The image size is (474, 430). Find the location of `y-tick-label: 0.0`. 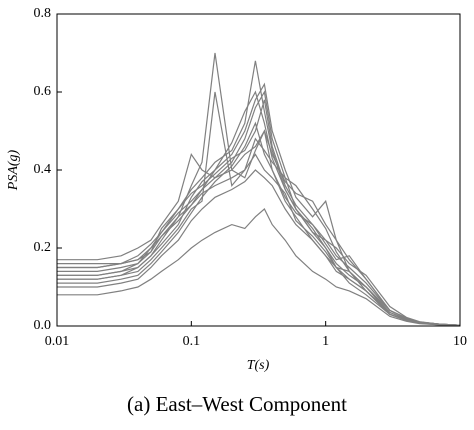

y-tick-label: 0.0 is located at coordinates (43, 325).